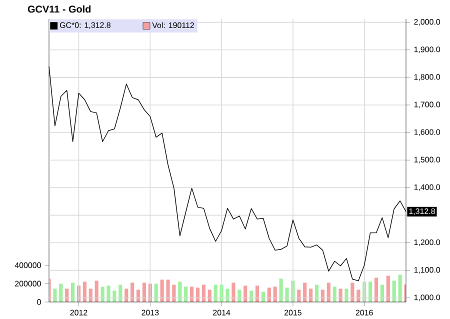 The width and height of the screenshot is (450, 319). What do you see at coordinates (59, 9) in the screenshot?
I see `chart-title: GCV11 - Gold` at bounding box center [59, 9].